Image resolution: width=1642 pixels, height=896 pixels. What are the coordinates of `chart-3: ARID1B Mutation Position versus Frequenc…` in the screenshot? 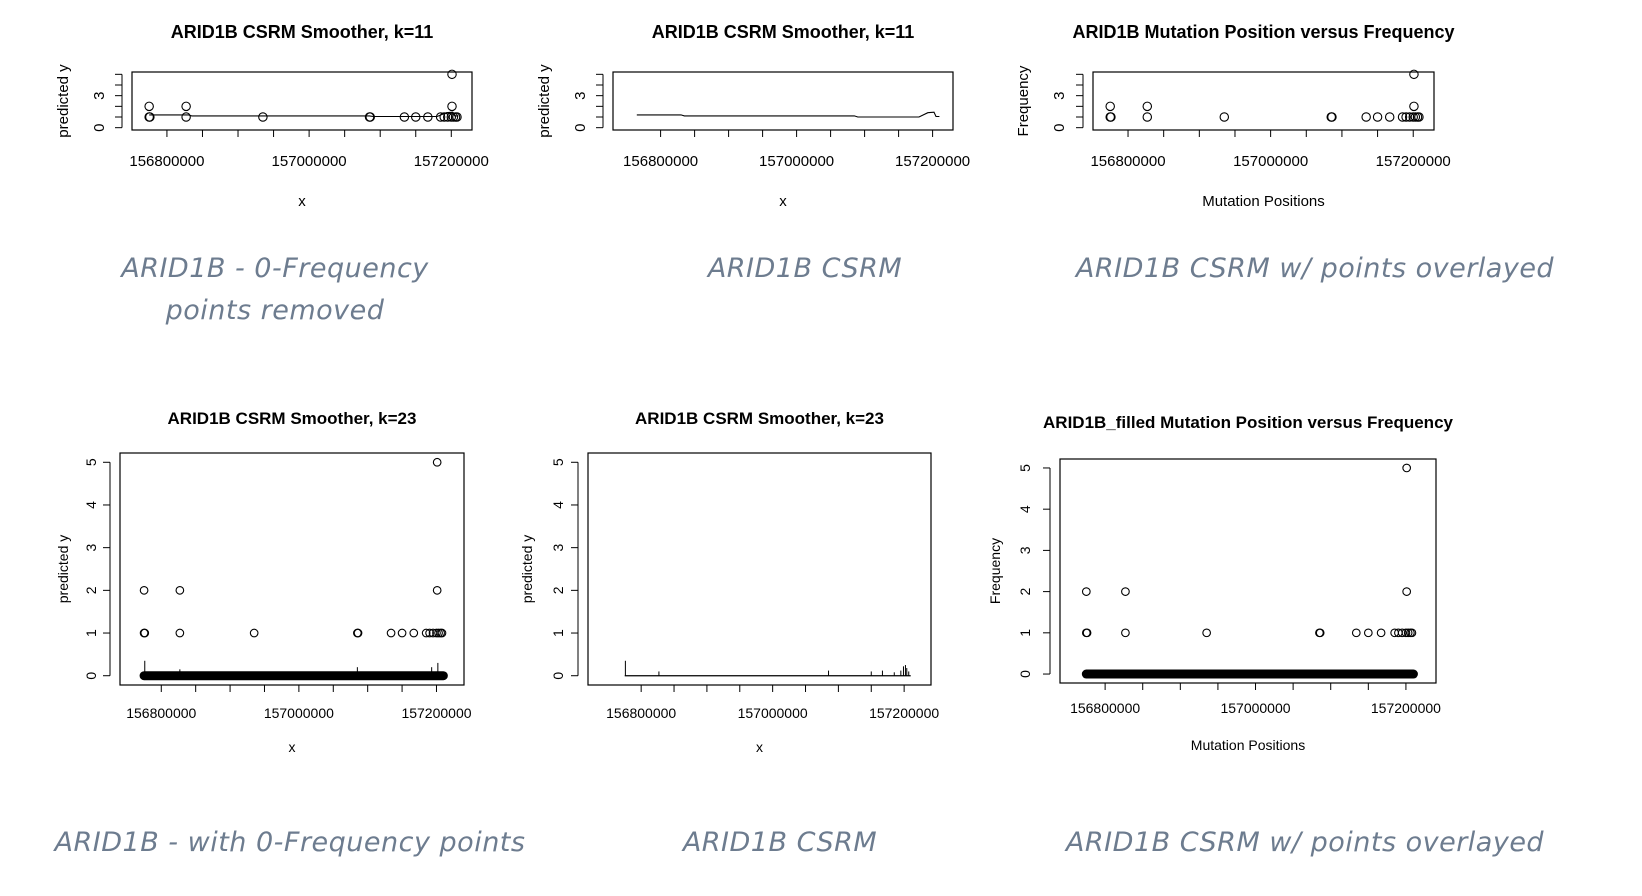 It's located at (1235, 116).